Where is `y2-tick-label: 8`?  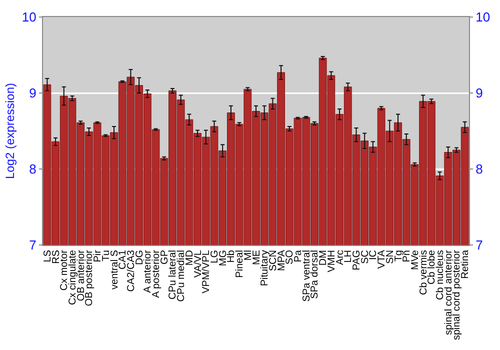
y2-tick-label: 8 is located at coordinates (479, 169).